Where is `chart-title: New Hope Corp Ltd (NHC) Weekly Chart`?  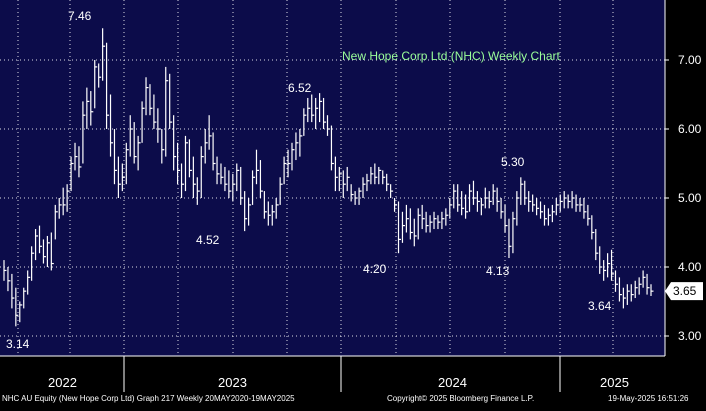 chart-title: New Hope Corp Ltd (NHC) Weekly Chart is located at coordinates (451, 56).